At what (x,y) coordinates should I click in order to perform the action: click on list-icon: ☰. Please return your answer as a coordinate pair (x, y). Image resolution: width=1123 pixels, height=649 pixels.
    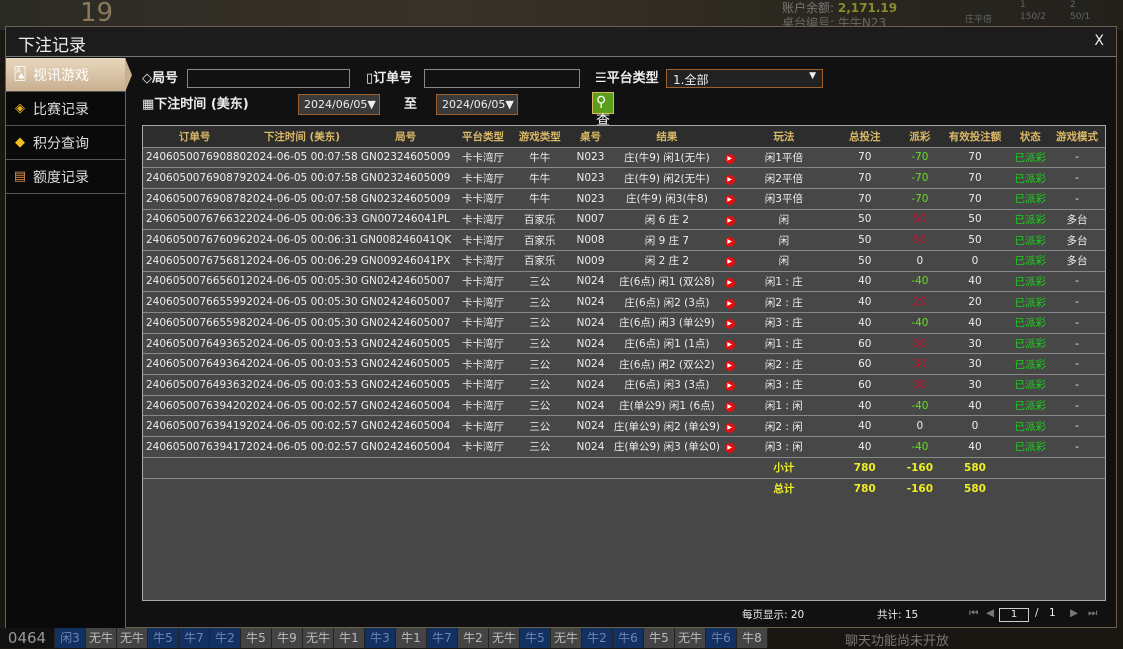
    Looking at the image, I should click on (601, 78).